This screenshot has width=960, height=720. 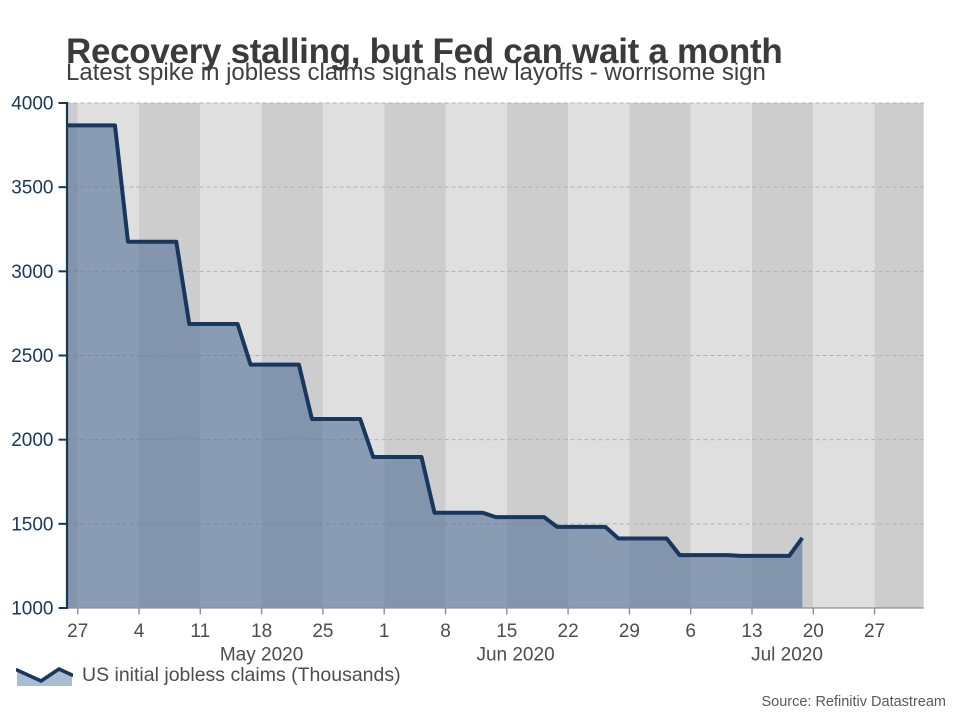 I want to click on x-axis-tick-label: 8, so click(x=445, y=631).